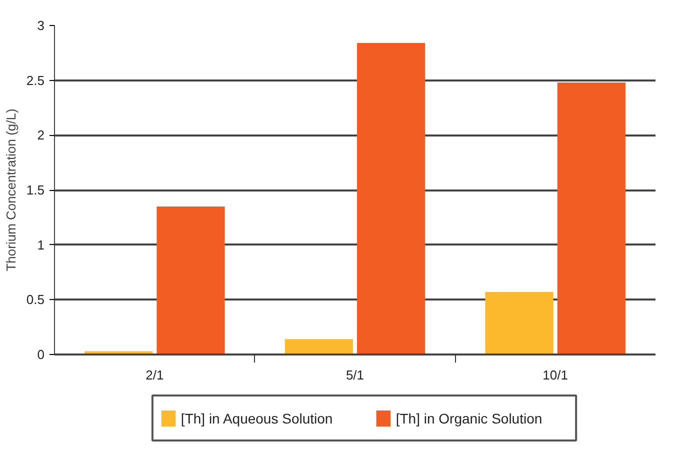  I want to click on x-tick-label: 10/1, so click(555, 375).